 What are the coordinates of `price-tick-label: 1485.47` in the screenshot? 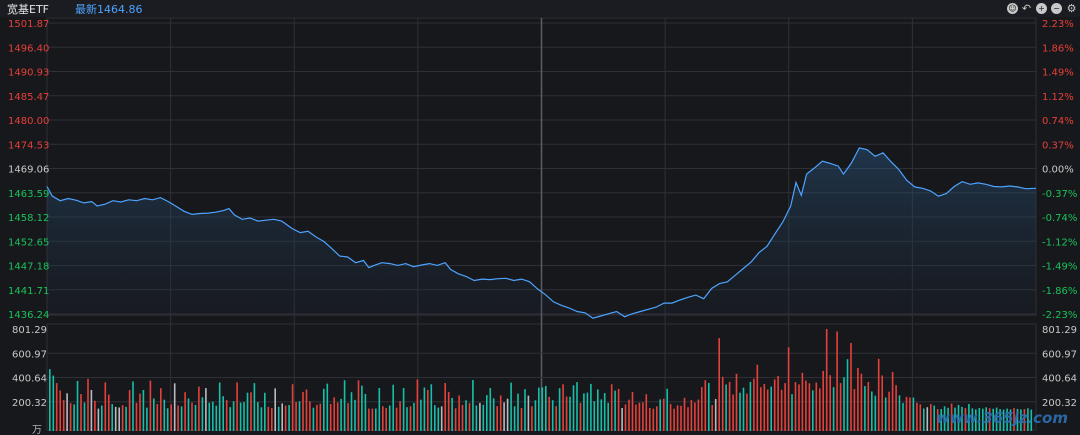 It's located at (28, 97).